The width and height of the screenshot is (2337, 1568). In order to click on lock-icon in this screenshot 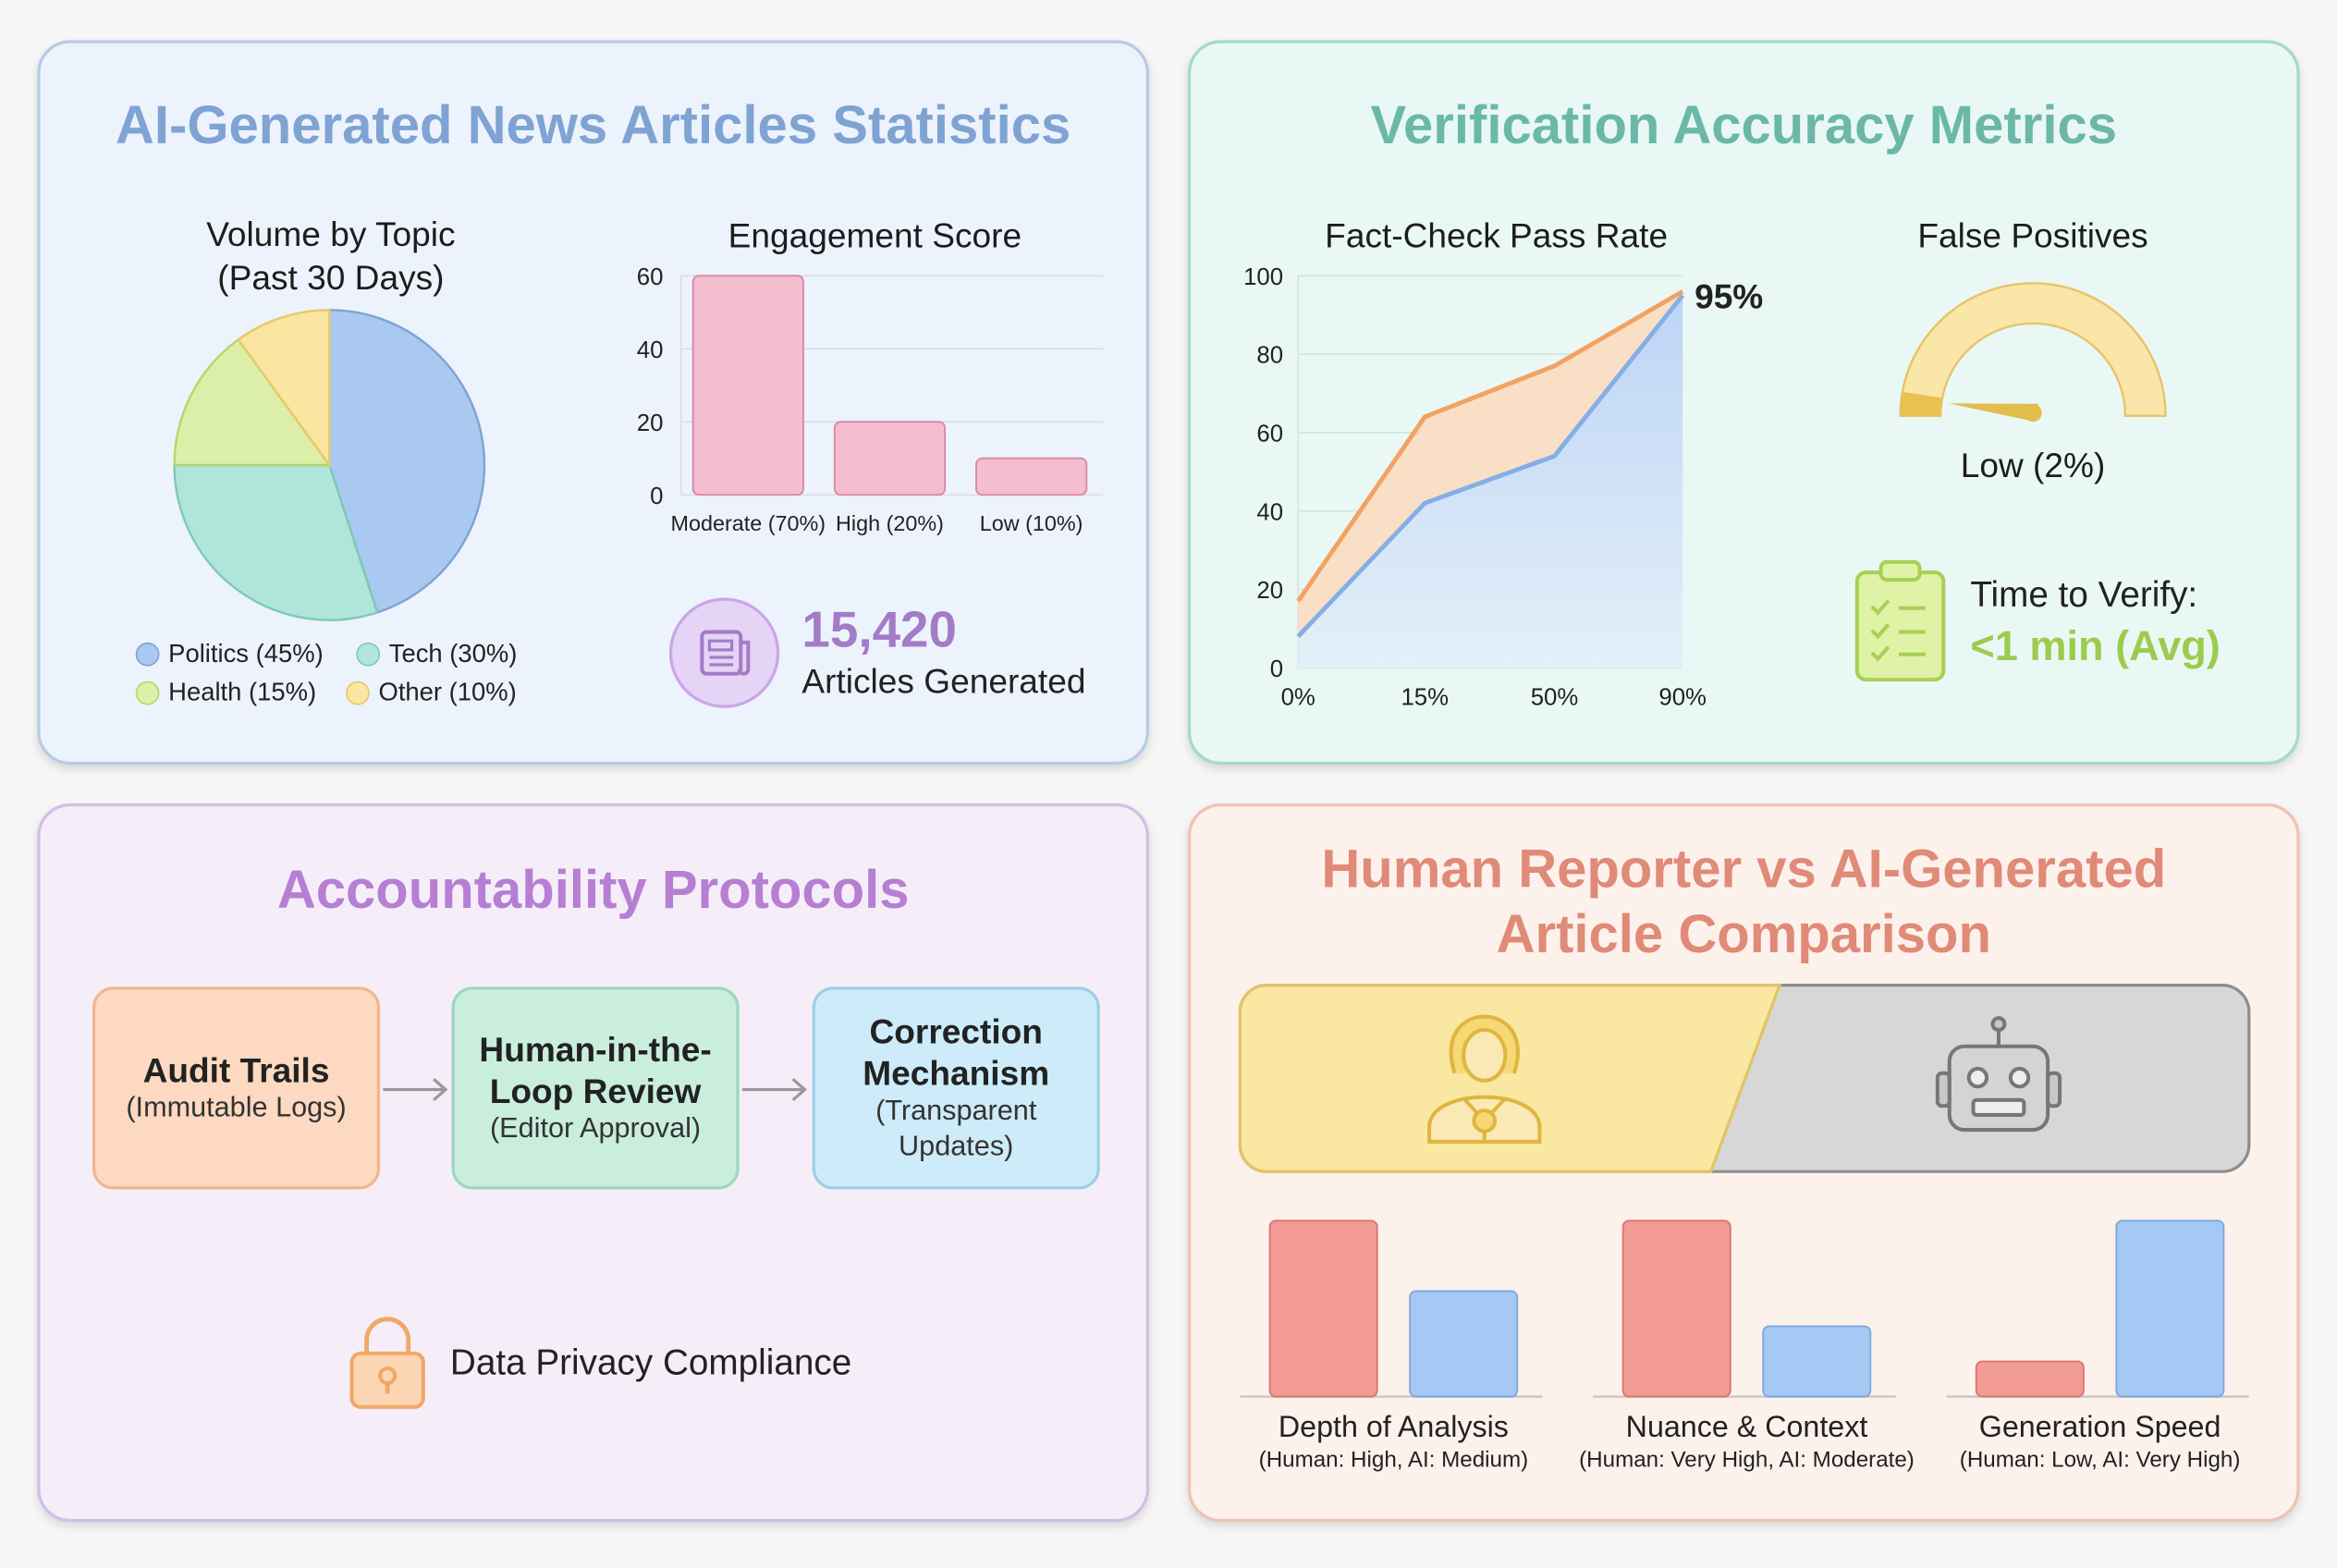, I will do `click(387, 1363)`.